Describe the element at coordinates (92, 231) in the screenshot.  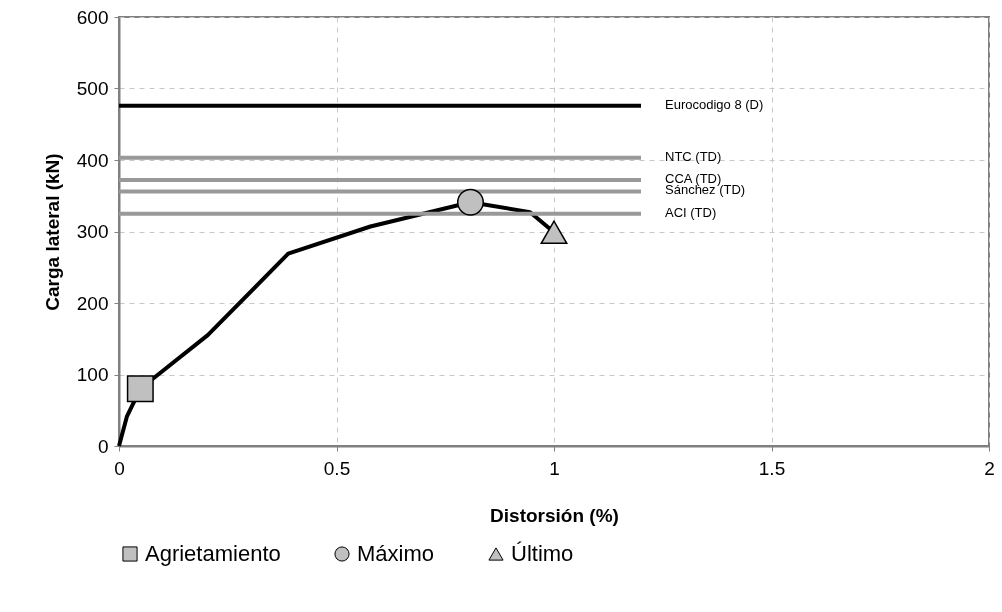
I see `y-tick-label: 300` at that location.